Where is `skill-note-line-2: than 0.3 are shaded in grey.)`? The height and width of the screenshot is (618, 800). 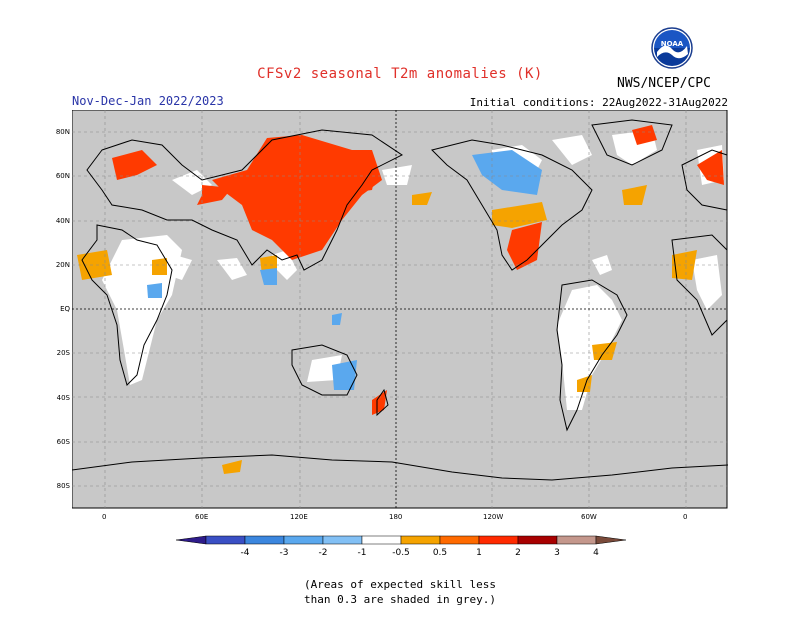
skill-note-line-2: than 0.3 are shaded in grey.) is located at coordinates (400, 599).